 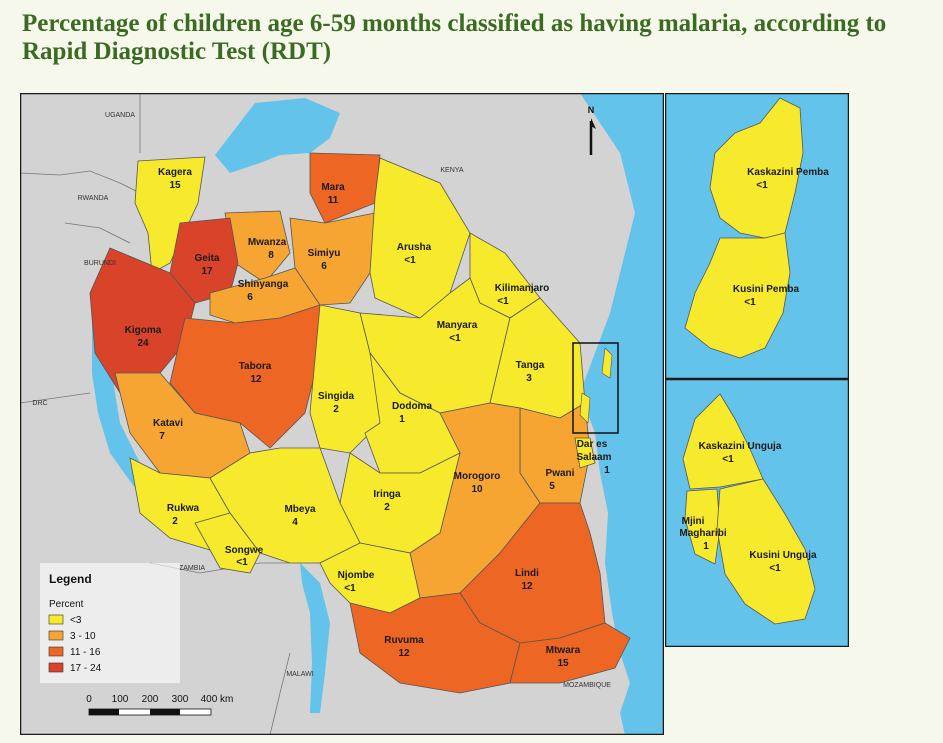 What do you see at coordinates (737, 295) in the screenshot?
I see `region-kusini-pemba` at bounding box center [737, 295].